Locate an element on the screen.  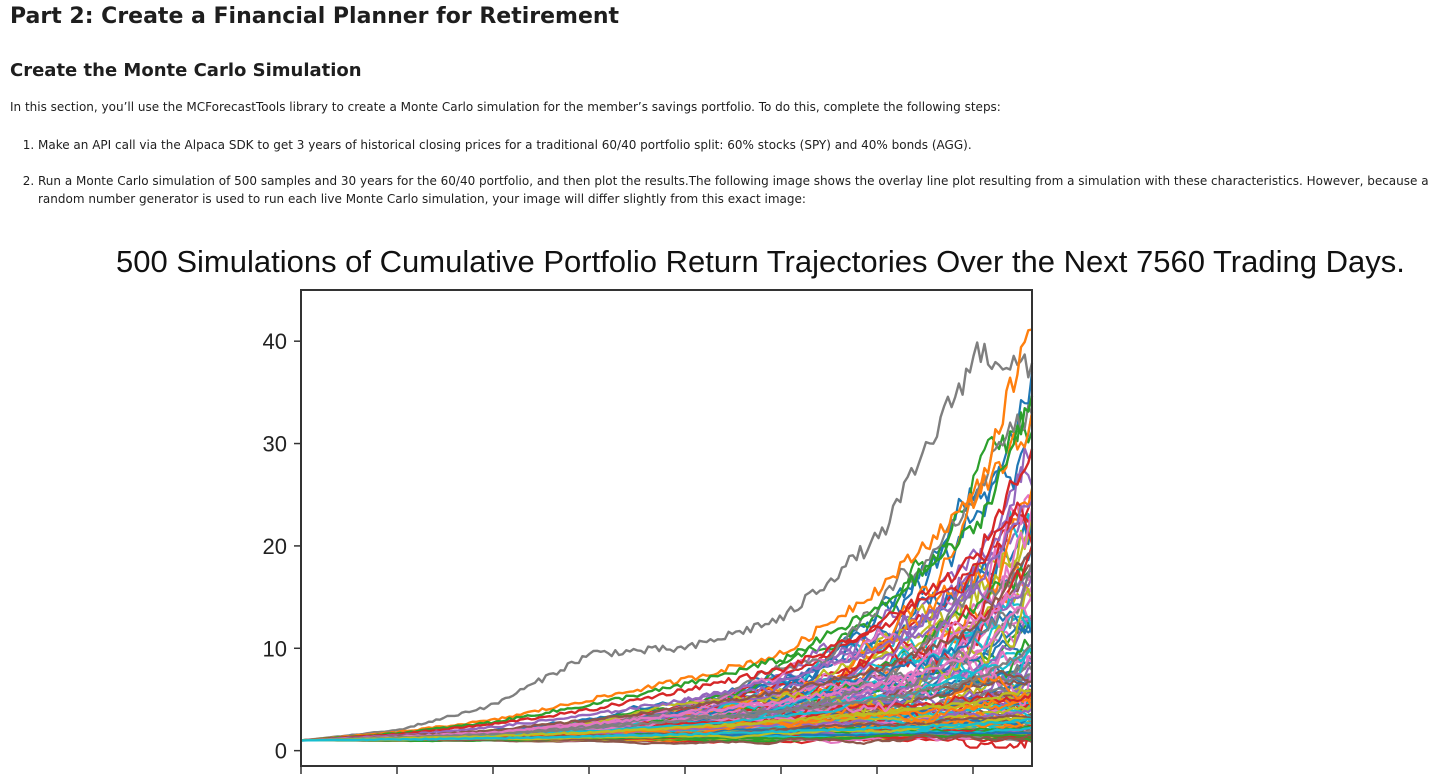
y-tick-label: 20 is located at coordinates (275, 546).